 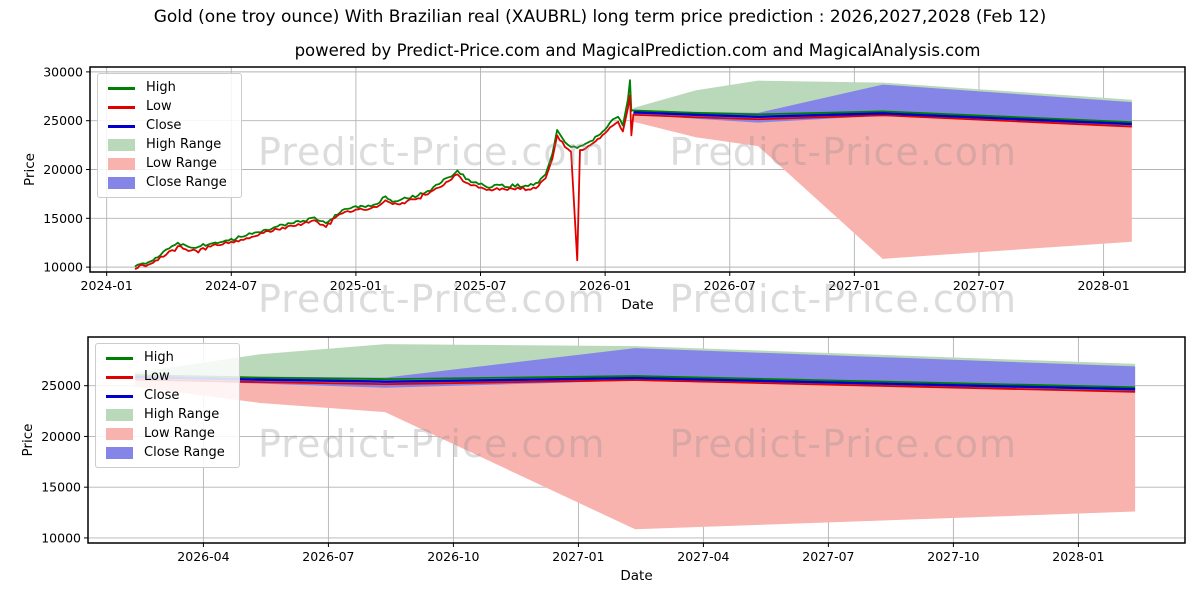 What do you see at coordinates (231, 285) in the screenshot?
I see `x-tick-label: 2024-07` at bounding box center [231, 285].